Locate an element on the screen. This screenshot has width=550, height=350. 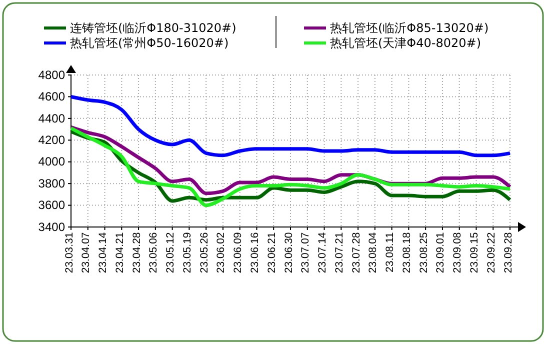
y-tick-label: 4800 is located at coordinates (52, 75).